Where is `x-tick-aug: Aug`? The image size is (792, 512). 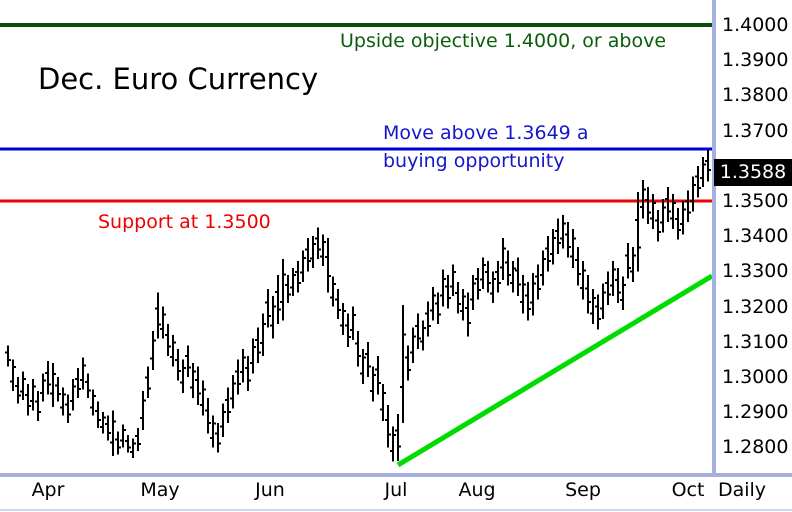
x-tick-aug: Aug is located at coordinates (477, 490).